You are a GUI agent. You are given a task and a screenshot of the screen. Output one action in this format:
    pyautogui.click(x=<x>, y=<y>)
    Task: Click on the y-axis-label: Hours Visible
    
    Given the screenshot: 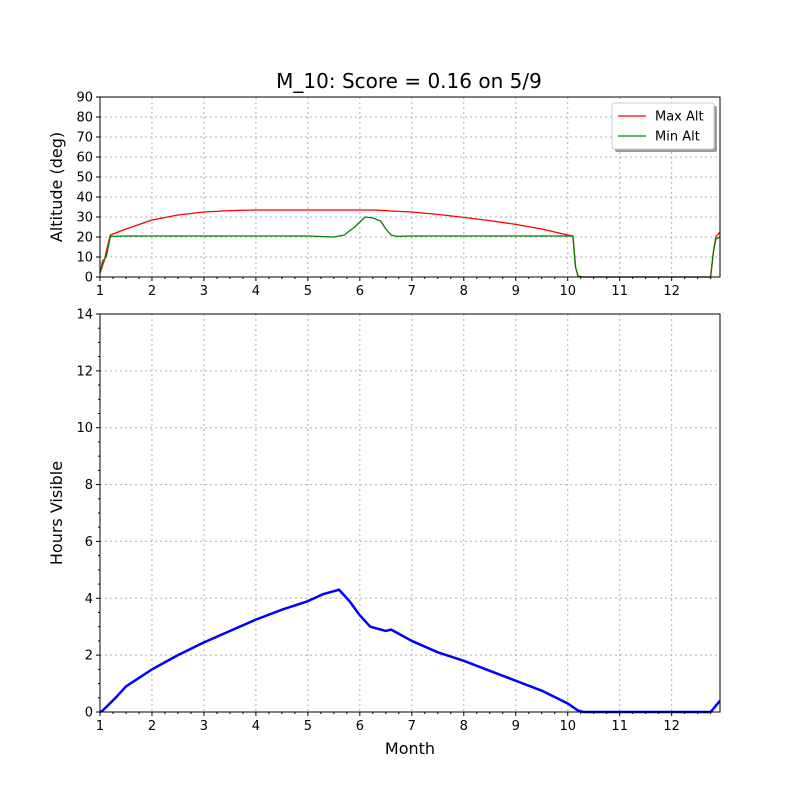 What is the action you would take?
    pyautogui.click(x=56, y=513)
    